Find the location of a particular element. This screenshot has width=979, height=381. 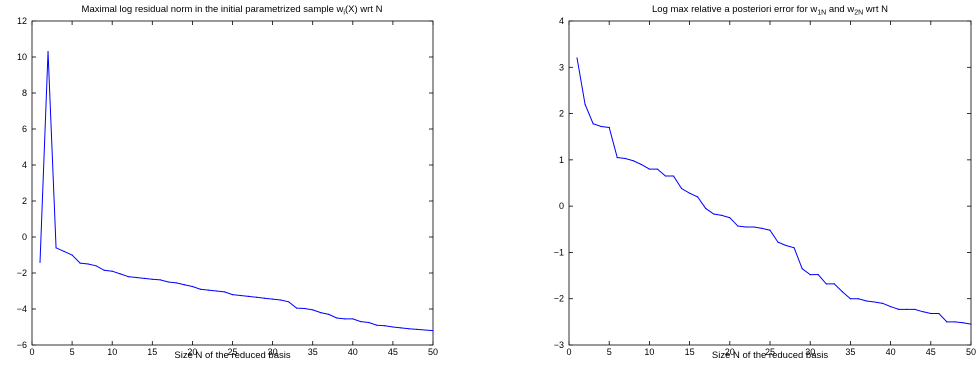

x-tick-label: 30 is located at coordinates (810, 352).